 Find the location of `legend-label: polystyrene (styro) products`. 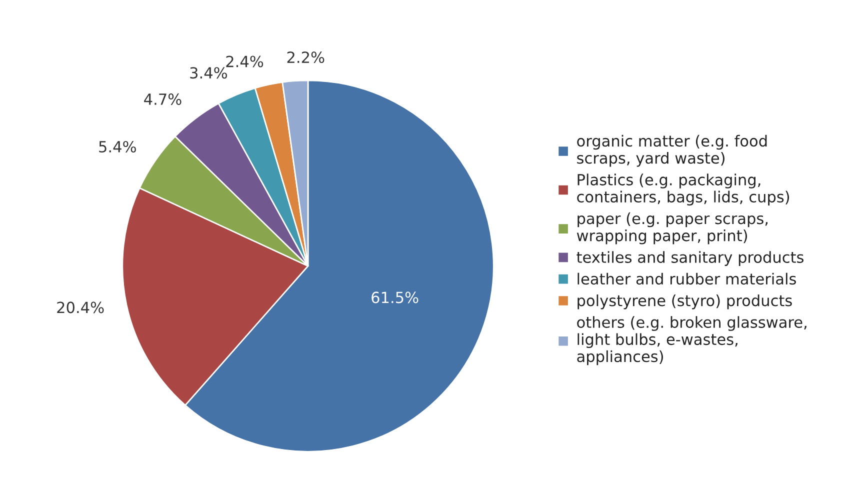

legend-label: polystyrene (styro) products is located at coordinates (685, 302).